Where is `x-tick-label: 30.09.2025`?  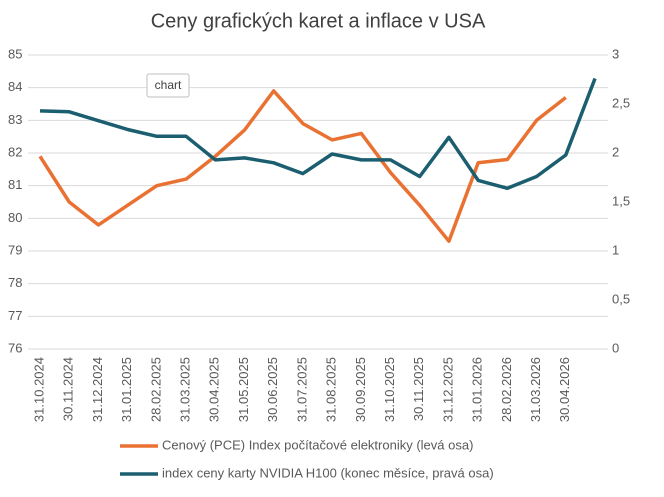
x-tick-label: 30.09.2025 is located at coordinates (360, 389).